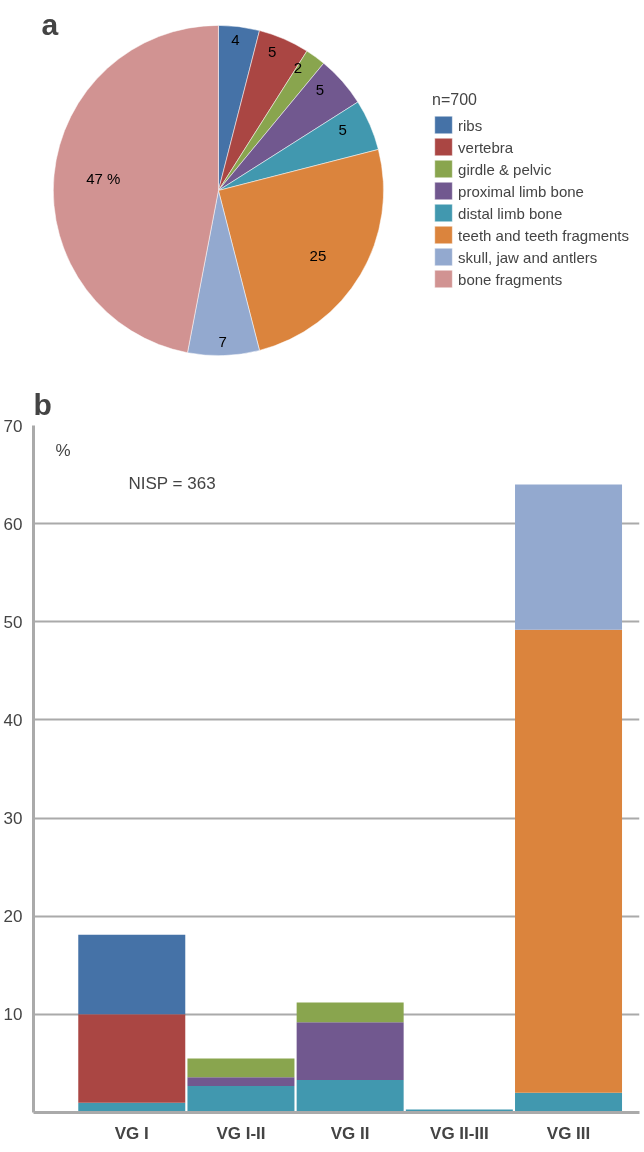 The width and height of the screenshot is (644, 1152). Describe the element at coordinates (459, 1133) in the screenshot. I see `x-tick-label: VG II-III` at that location.